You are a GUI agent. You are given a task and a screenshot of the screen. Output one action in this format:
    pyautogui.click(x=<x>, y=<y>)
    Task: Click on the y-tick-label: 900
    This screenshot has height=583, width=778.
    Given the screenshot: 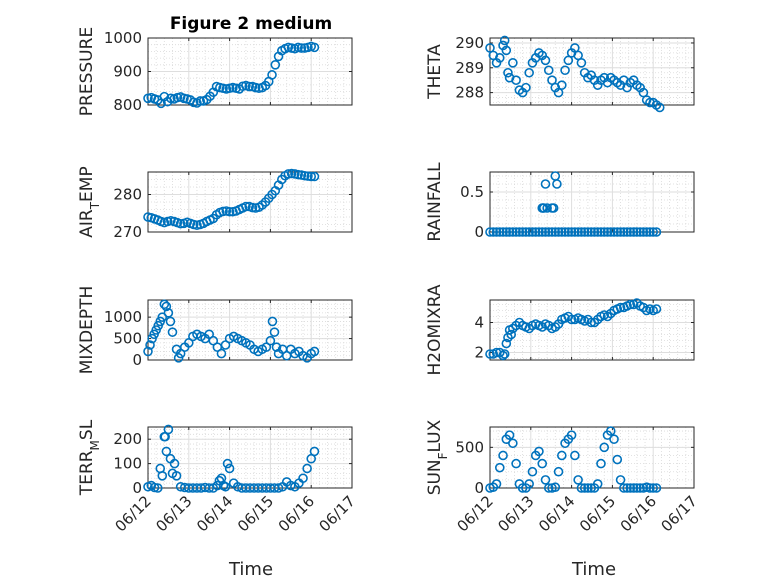 What is the action you would take?
    pyautogui.click(x=127, y=72)
    